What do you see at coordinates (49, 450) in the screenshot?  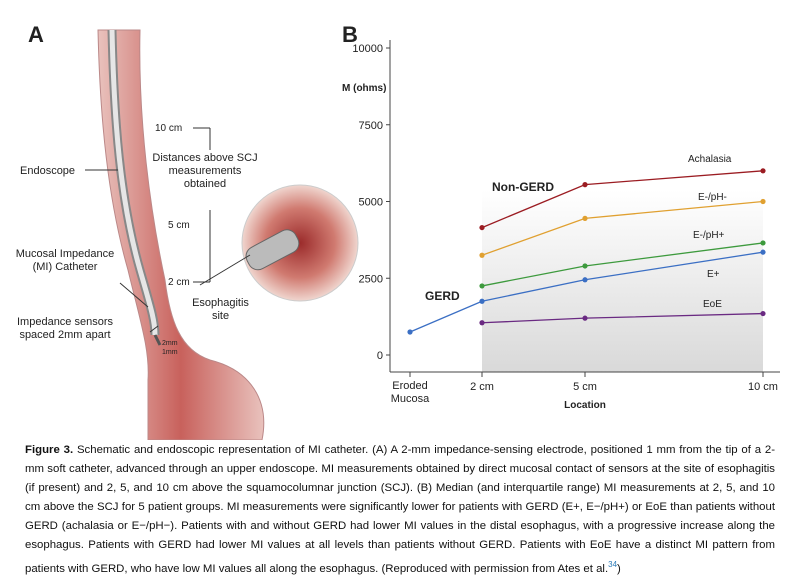 I see `caption-label: Figure 3.` at bounding box center [49, 450].